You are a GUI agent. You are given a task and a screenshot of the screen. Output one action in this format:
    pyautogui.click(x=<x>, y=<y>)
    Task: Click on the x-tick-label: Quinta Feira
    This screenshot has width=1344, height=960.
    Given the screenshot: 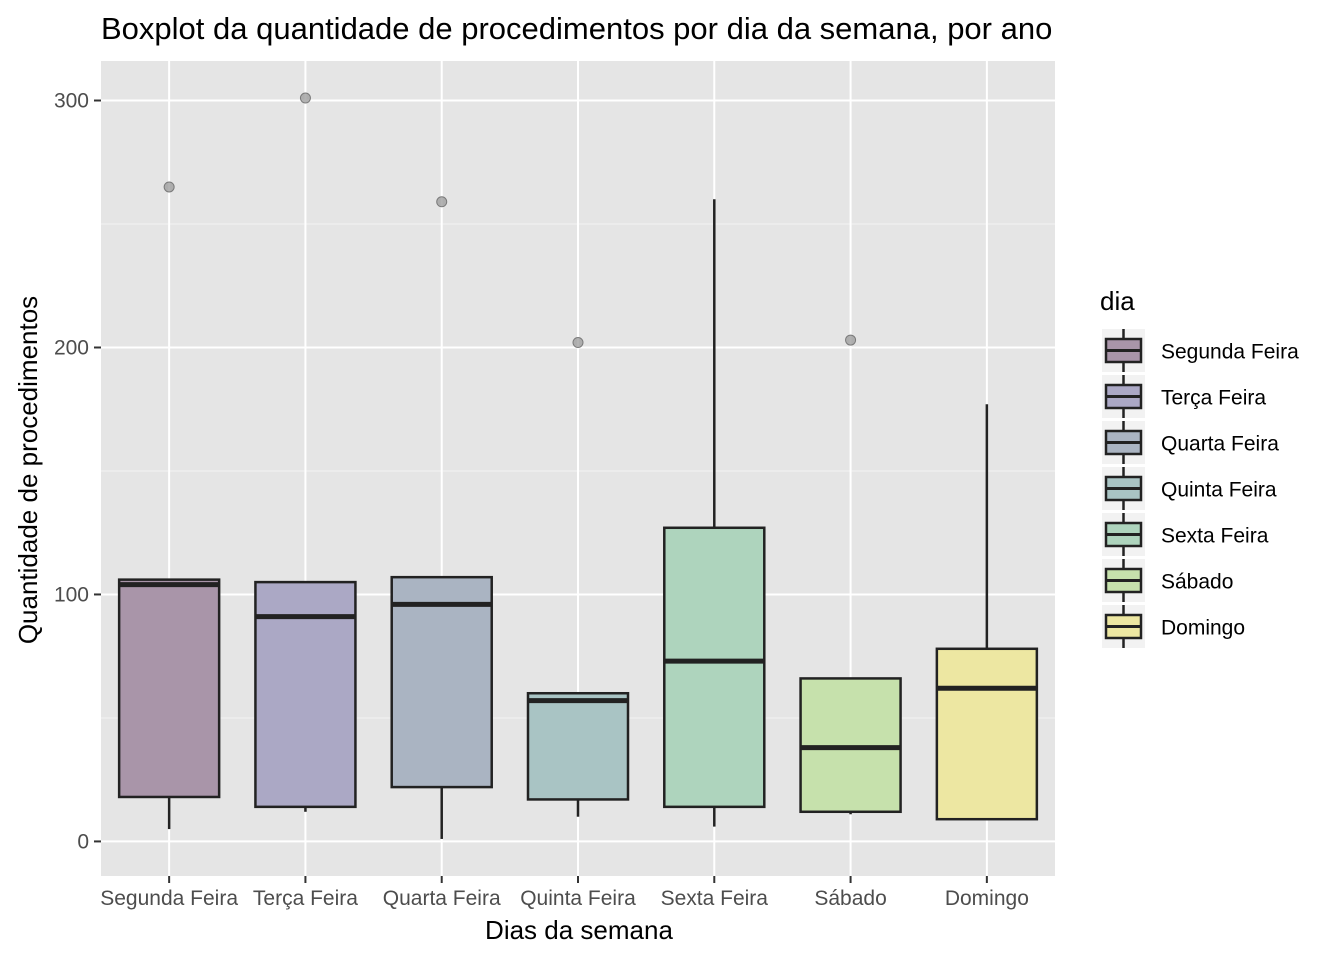 What is the action you would take?
    pyautogui.click(x=578, y=898)
    